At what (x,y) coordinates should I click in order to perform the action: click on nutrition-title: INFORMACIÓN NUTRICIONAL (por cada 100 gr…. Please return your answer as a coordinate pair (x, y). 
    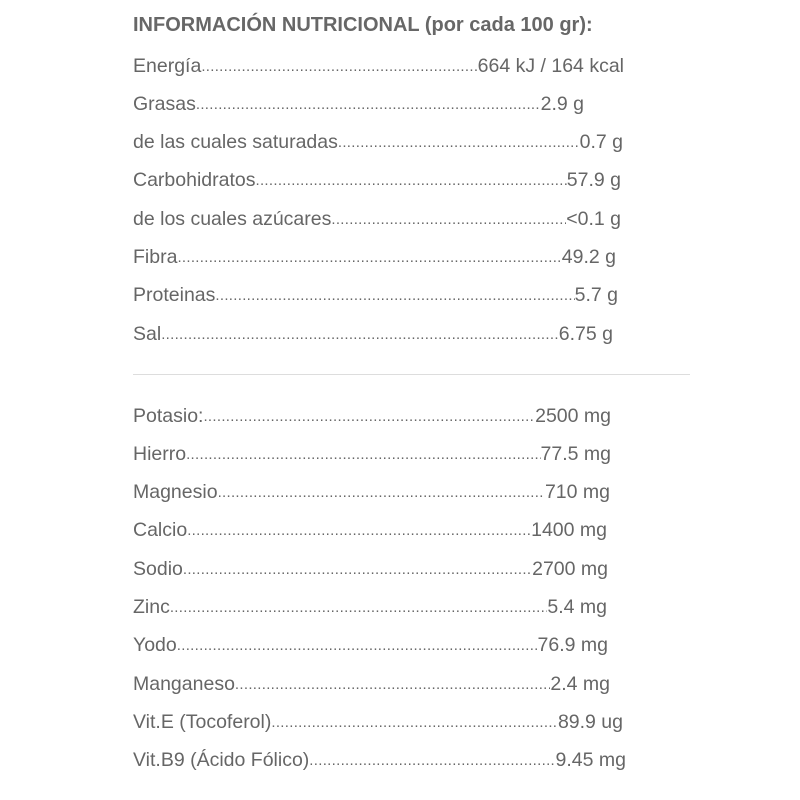
    Looking at the image, I should click on (363, 25).